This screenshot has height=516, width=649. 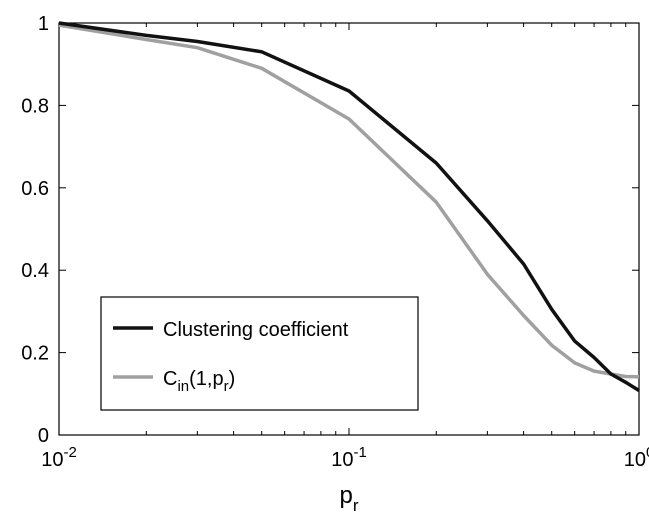 I want to click on y-tick-label: 0.6, so click(x=35, y=189).